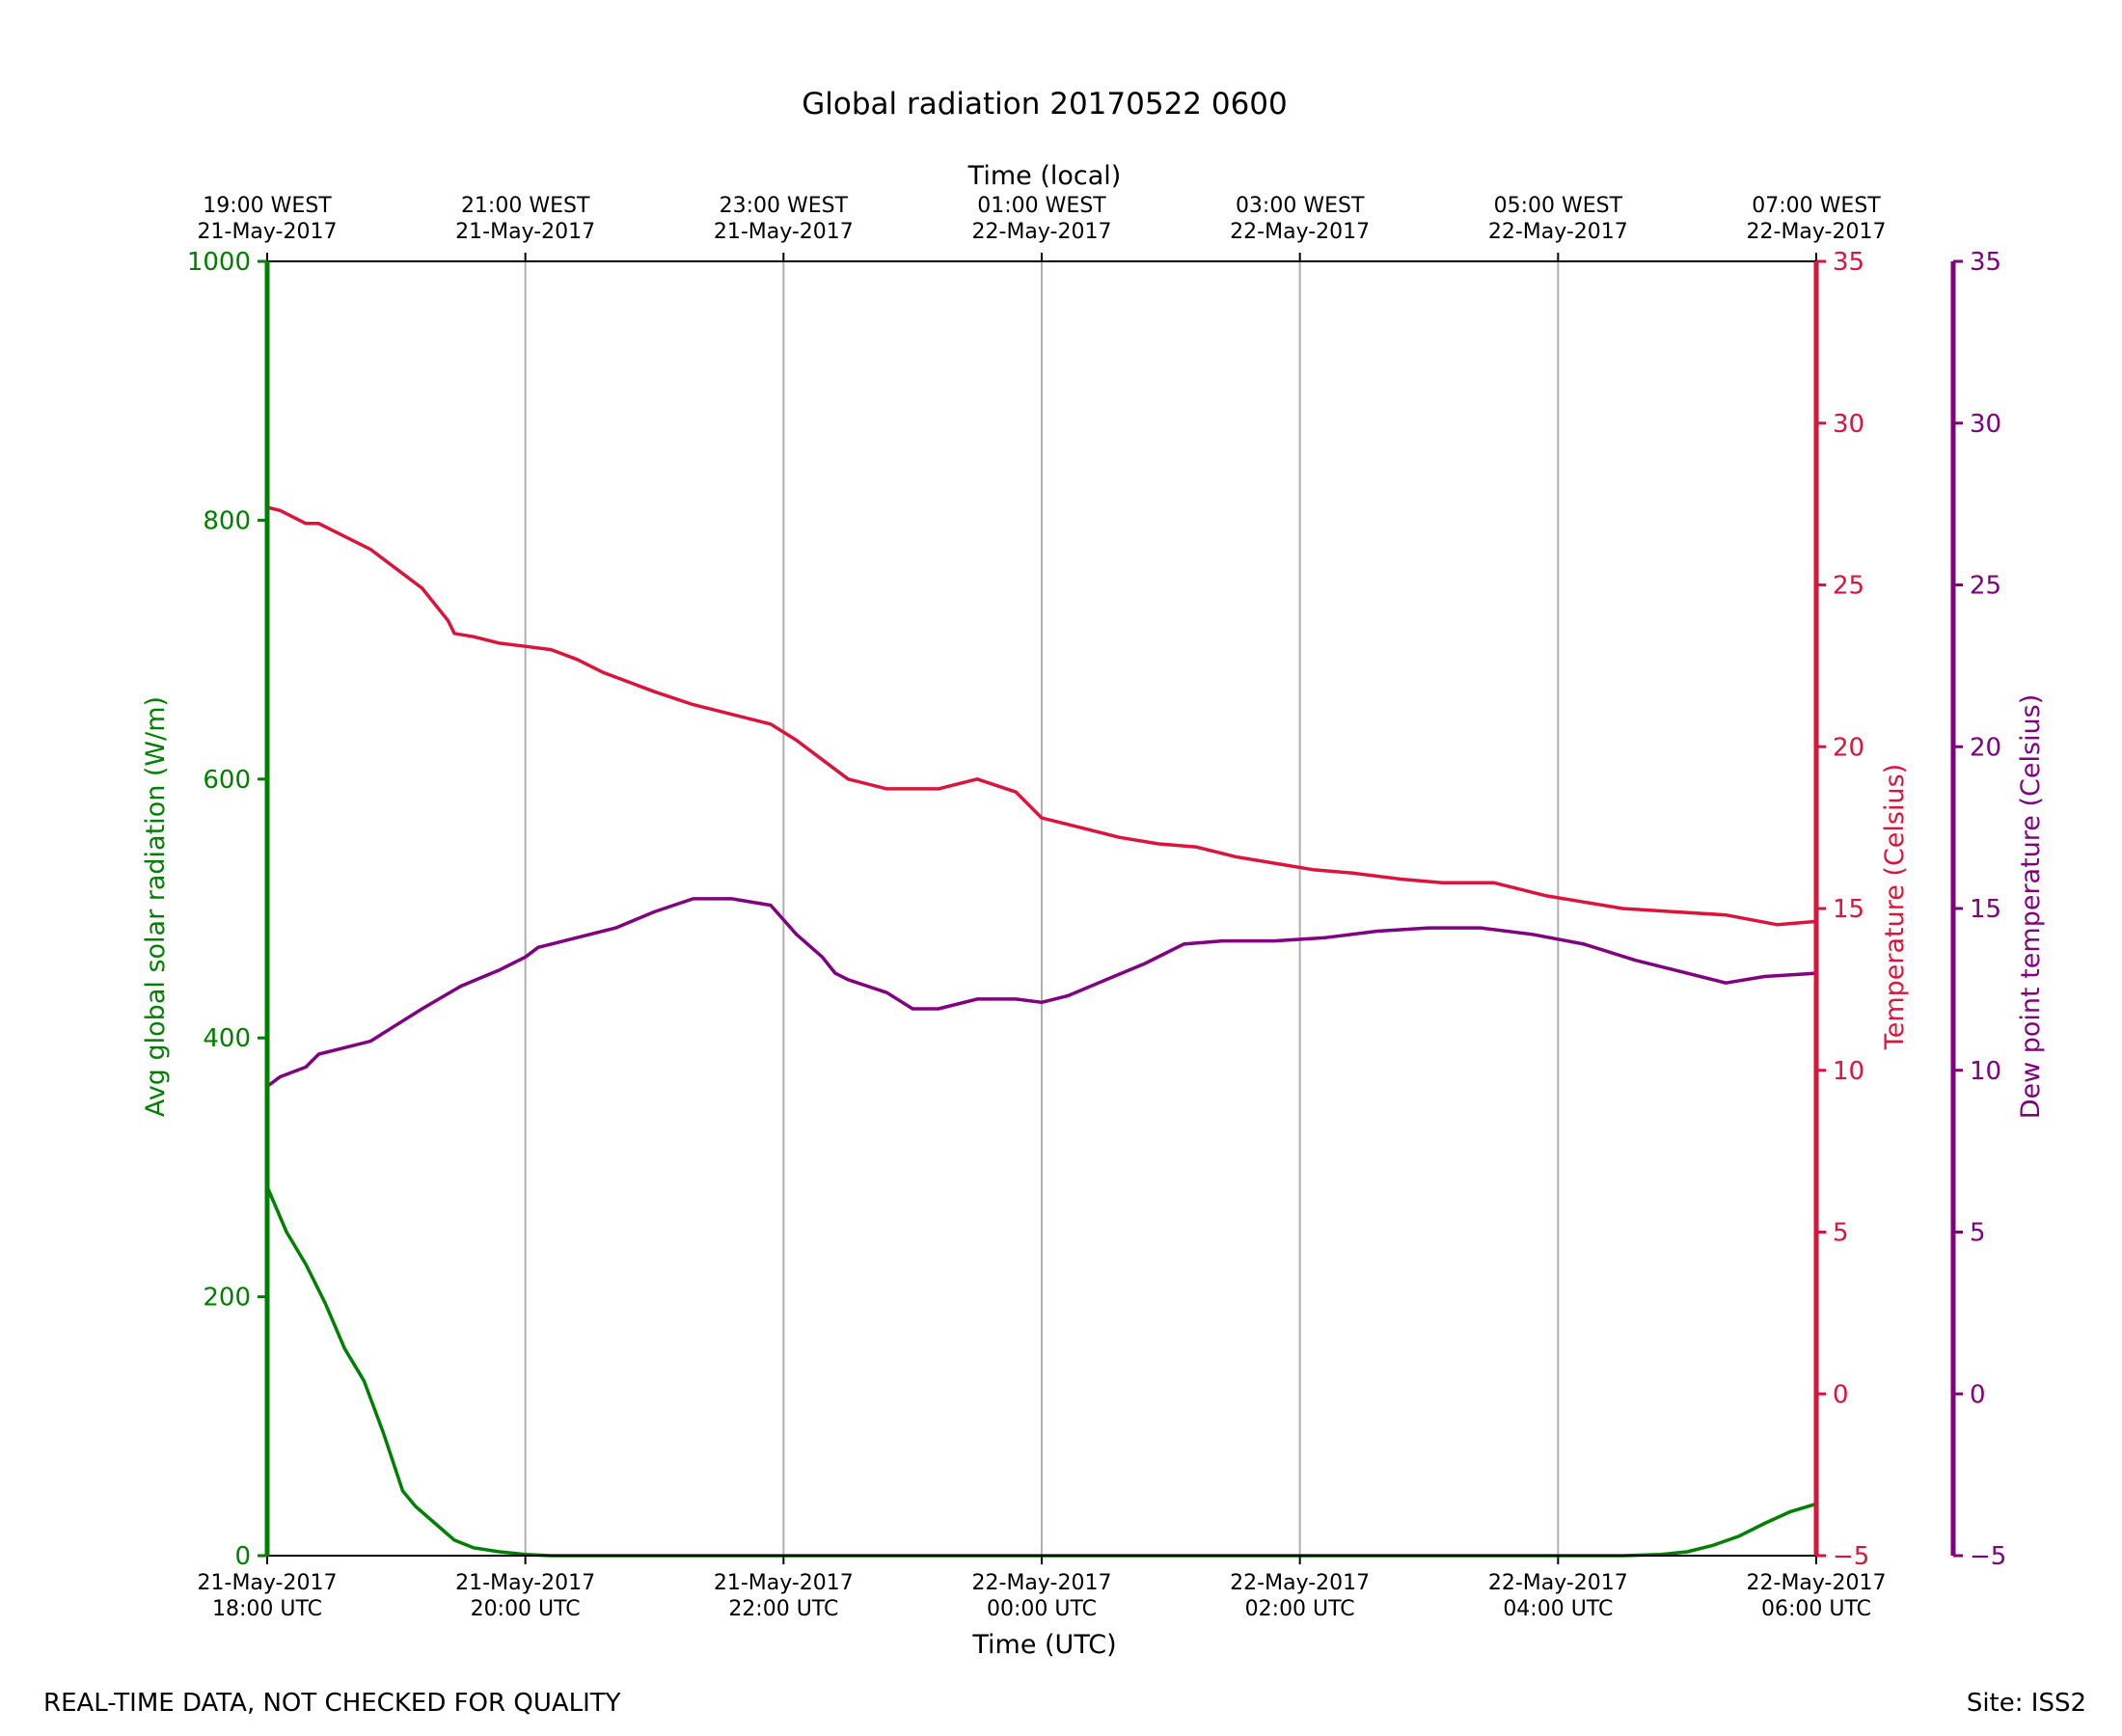 This screenshot has width=2122, height=1736. Describe the element at coordinates (268, 232) in the screenshot. I see `top-tick-label-date-0: 21-May-2017` at that location.